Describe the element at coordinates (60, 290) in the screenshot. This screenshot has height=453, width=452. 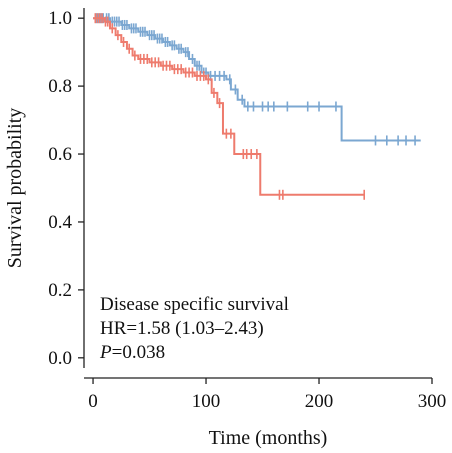
I see `y-tick-label: 0.2` at that location.